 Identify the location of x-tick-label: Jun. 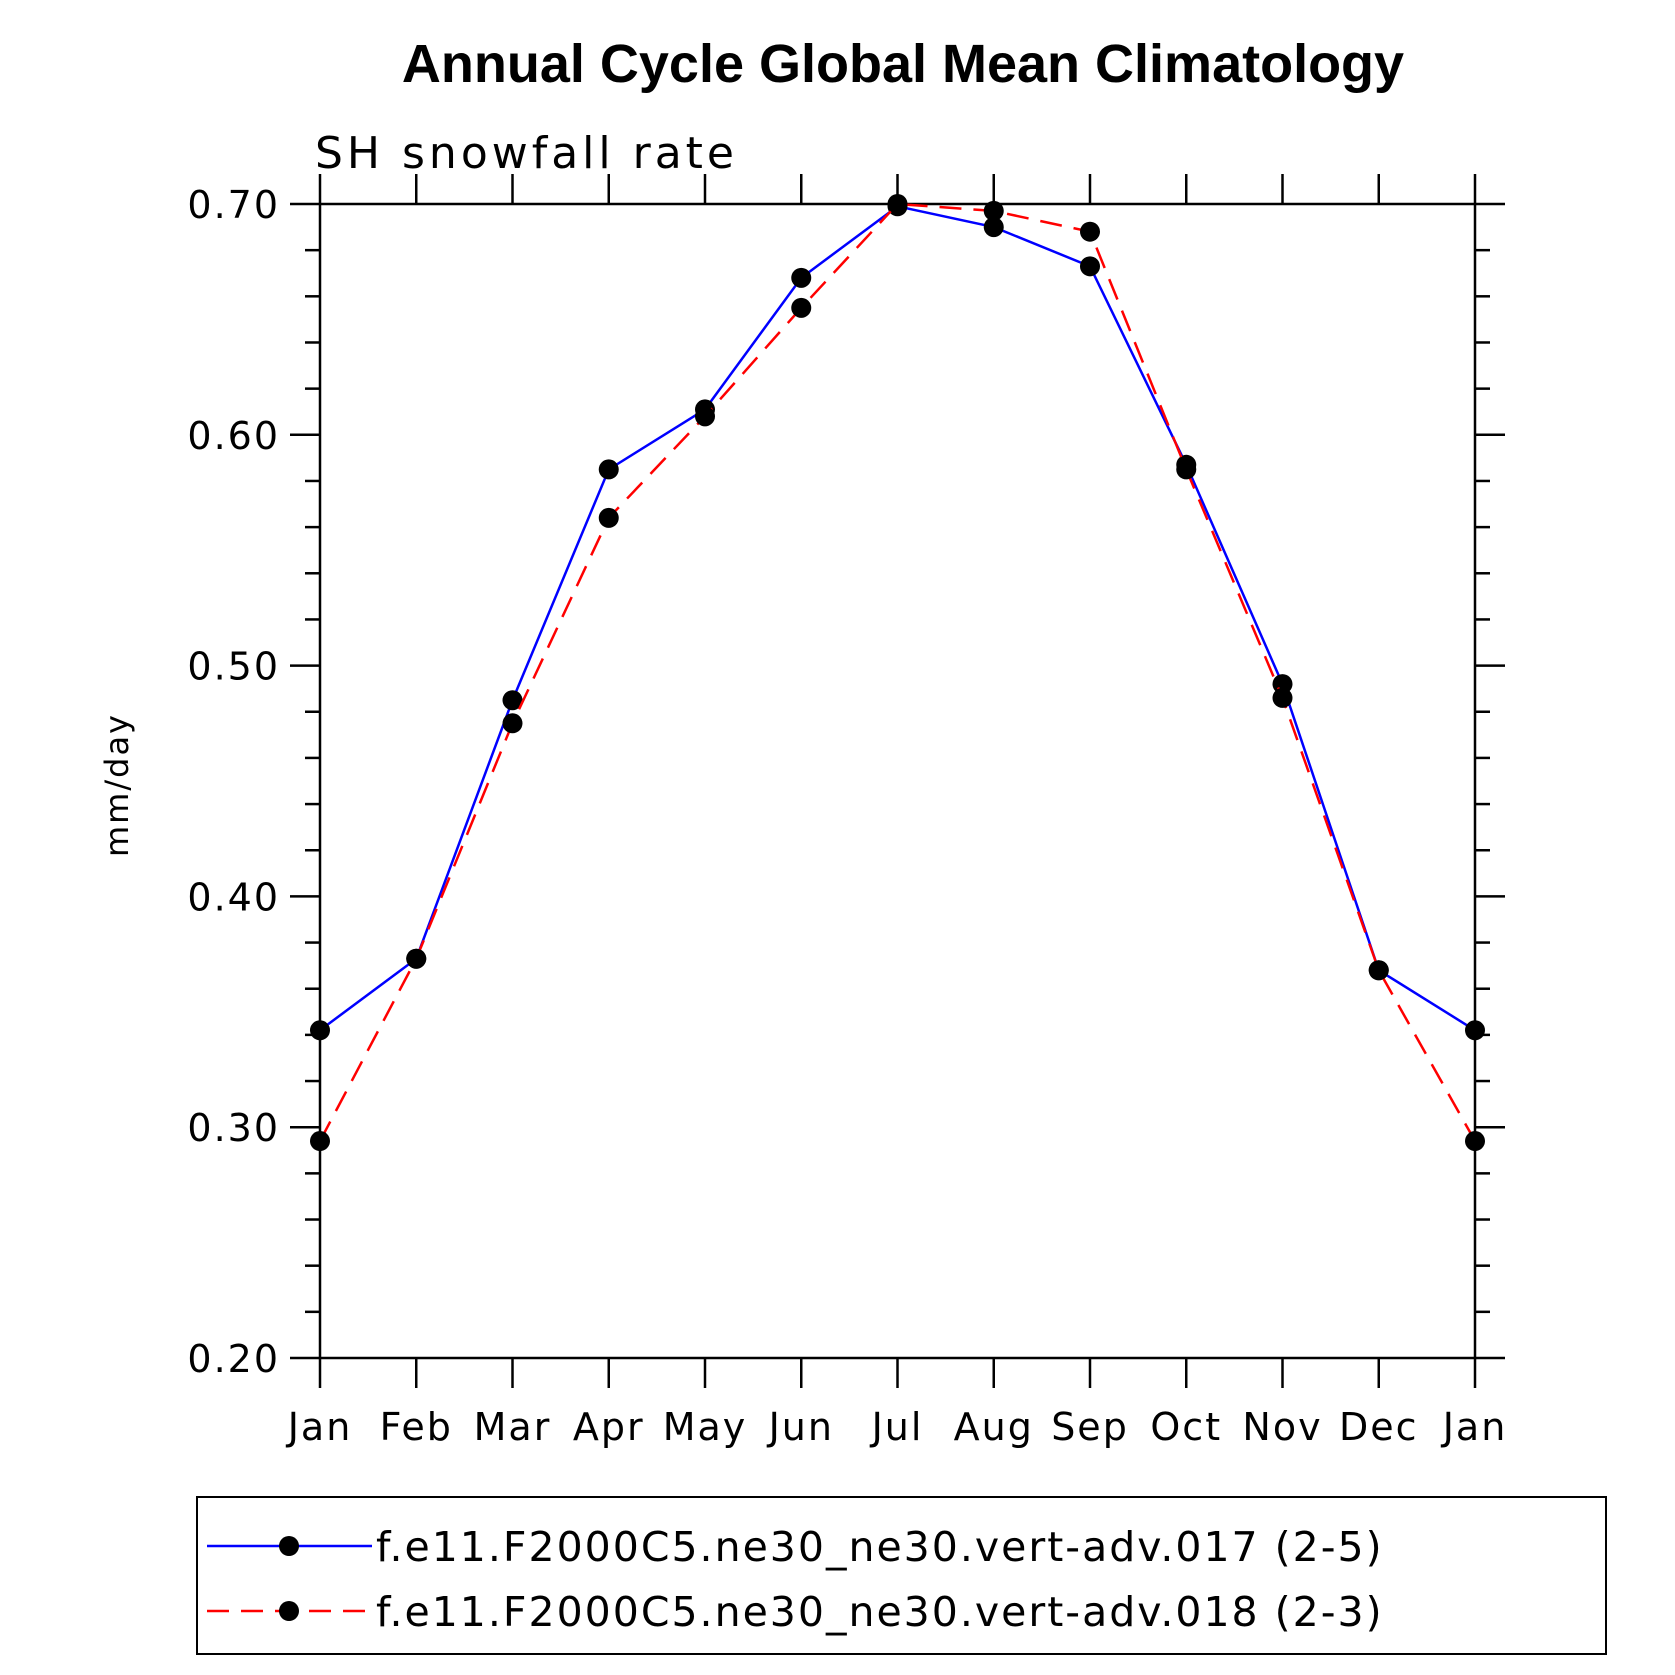
(800, 1427).